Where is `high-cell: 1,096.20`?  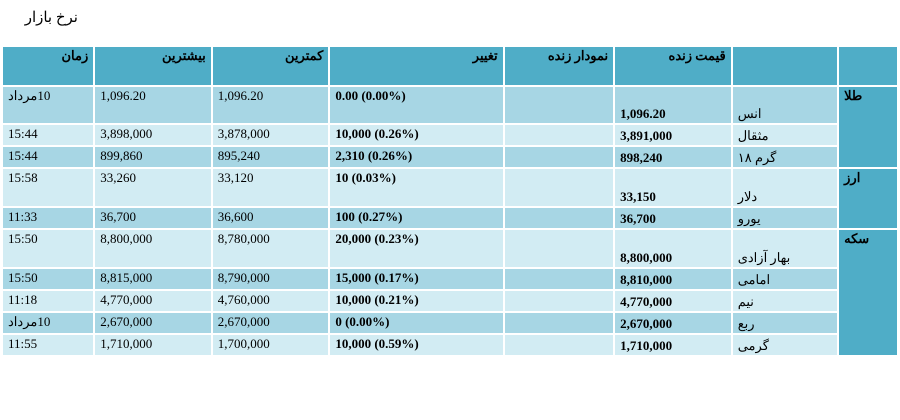
high-cell: 1,096.20 is located at coordinates (153, 105).